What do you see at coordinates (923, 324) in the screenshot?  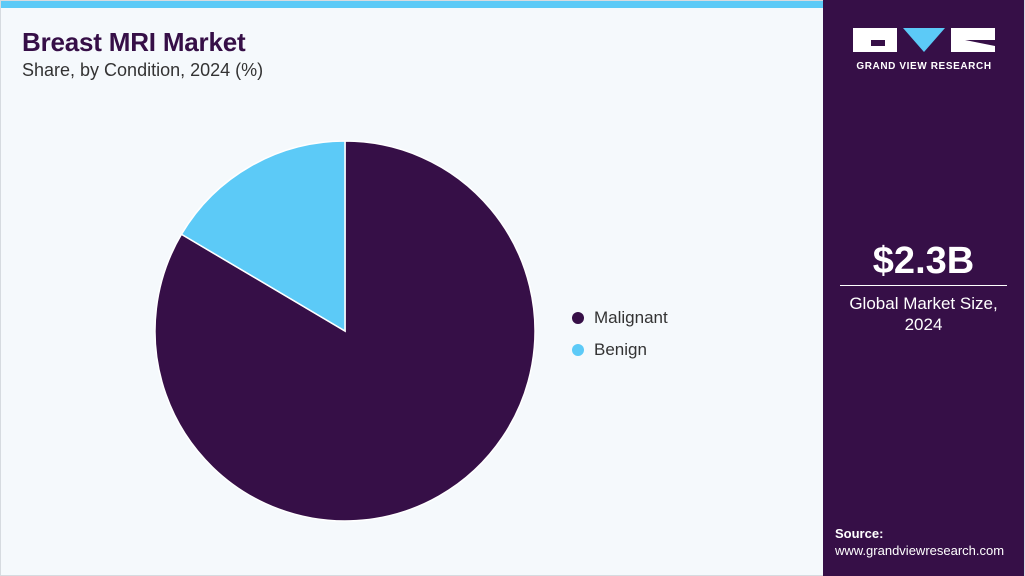 I see `market-value-label-line2: 2024` at bounding box center [923, 324].